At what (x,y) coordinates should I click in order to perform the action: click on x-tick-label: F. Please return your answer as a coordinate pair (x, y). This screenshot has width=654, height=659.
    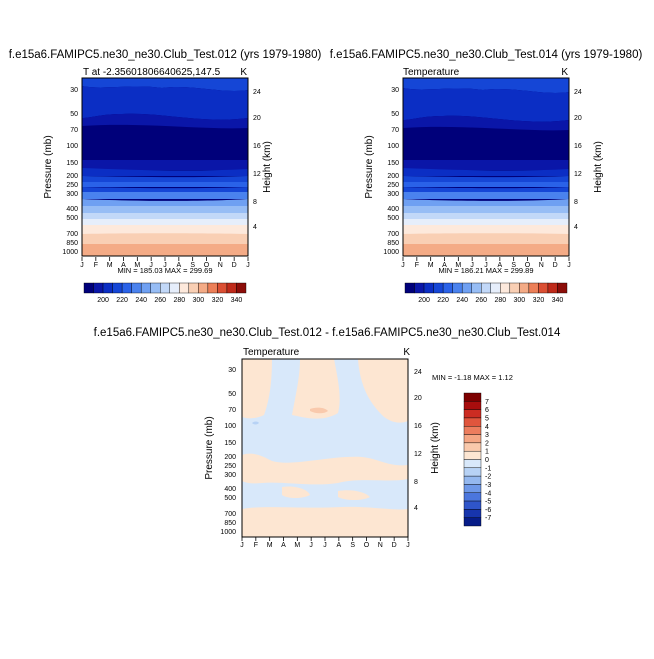
    Looking at the image, I should click on (96, 265).